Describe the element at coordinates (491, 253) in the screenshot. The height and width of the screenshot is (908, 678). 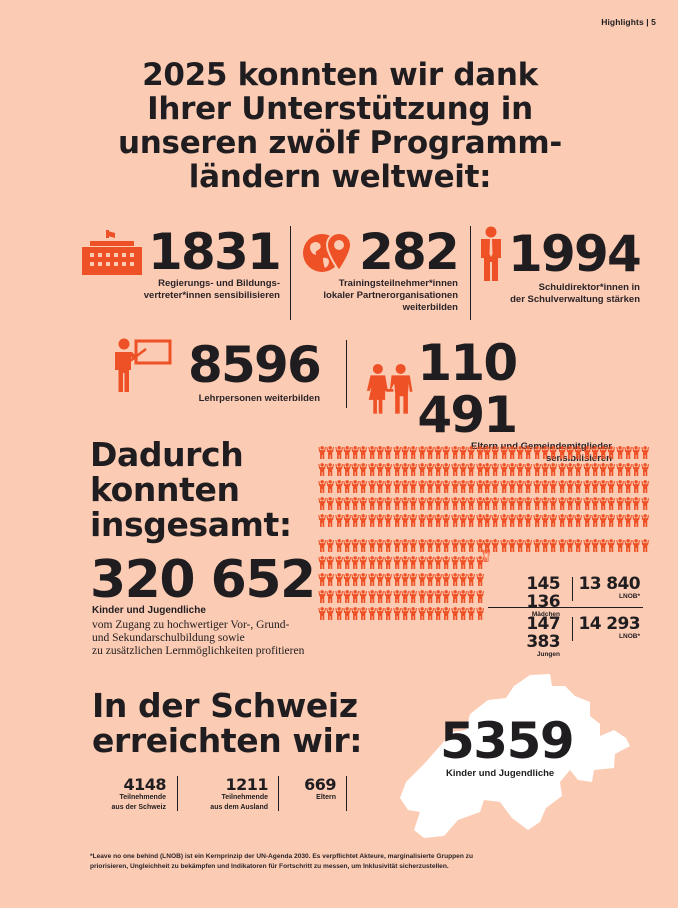
I see `principal-person-tie-icon` at that location.